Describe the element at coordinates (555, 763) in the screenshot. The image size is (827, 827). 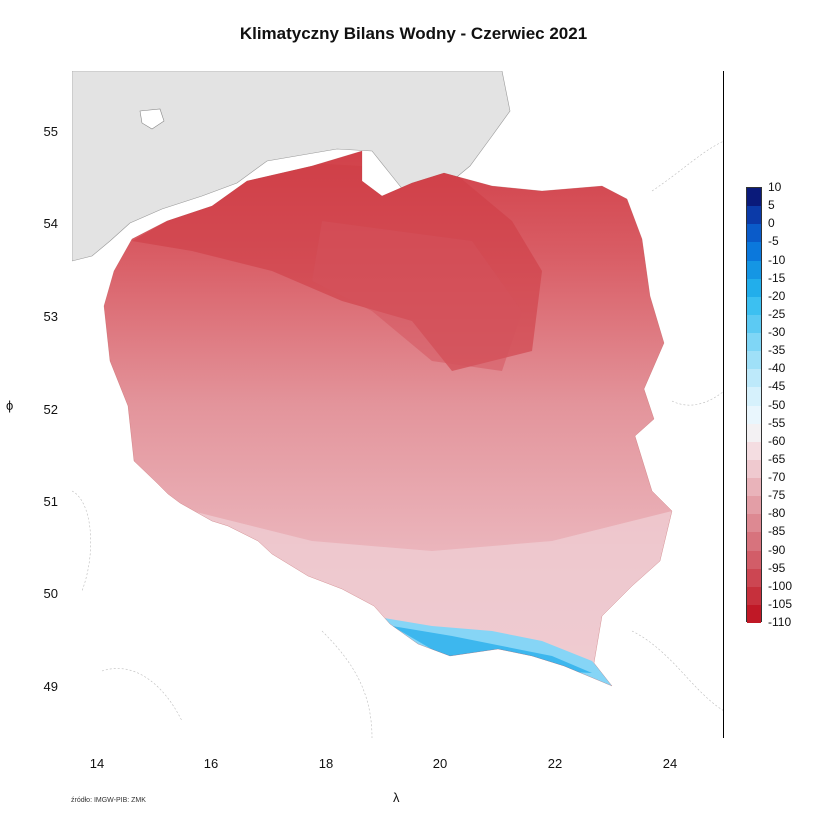
I see `x-tick-22: 22` at that location.